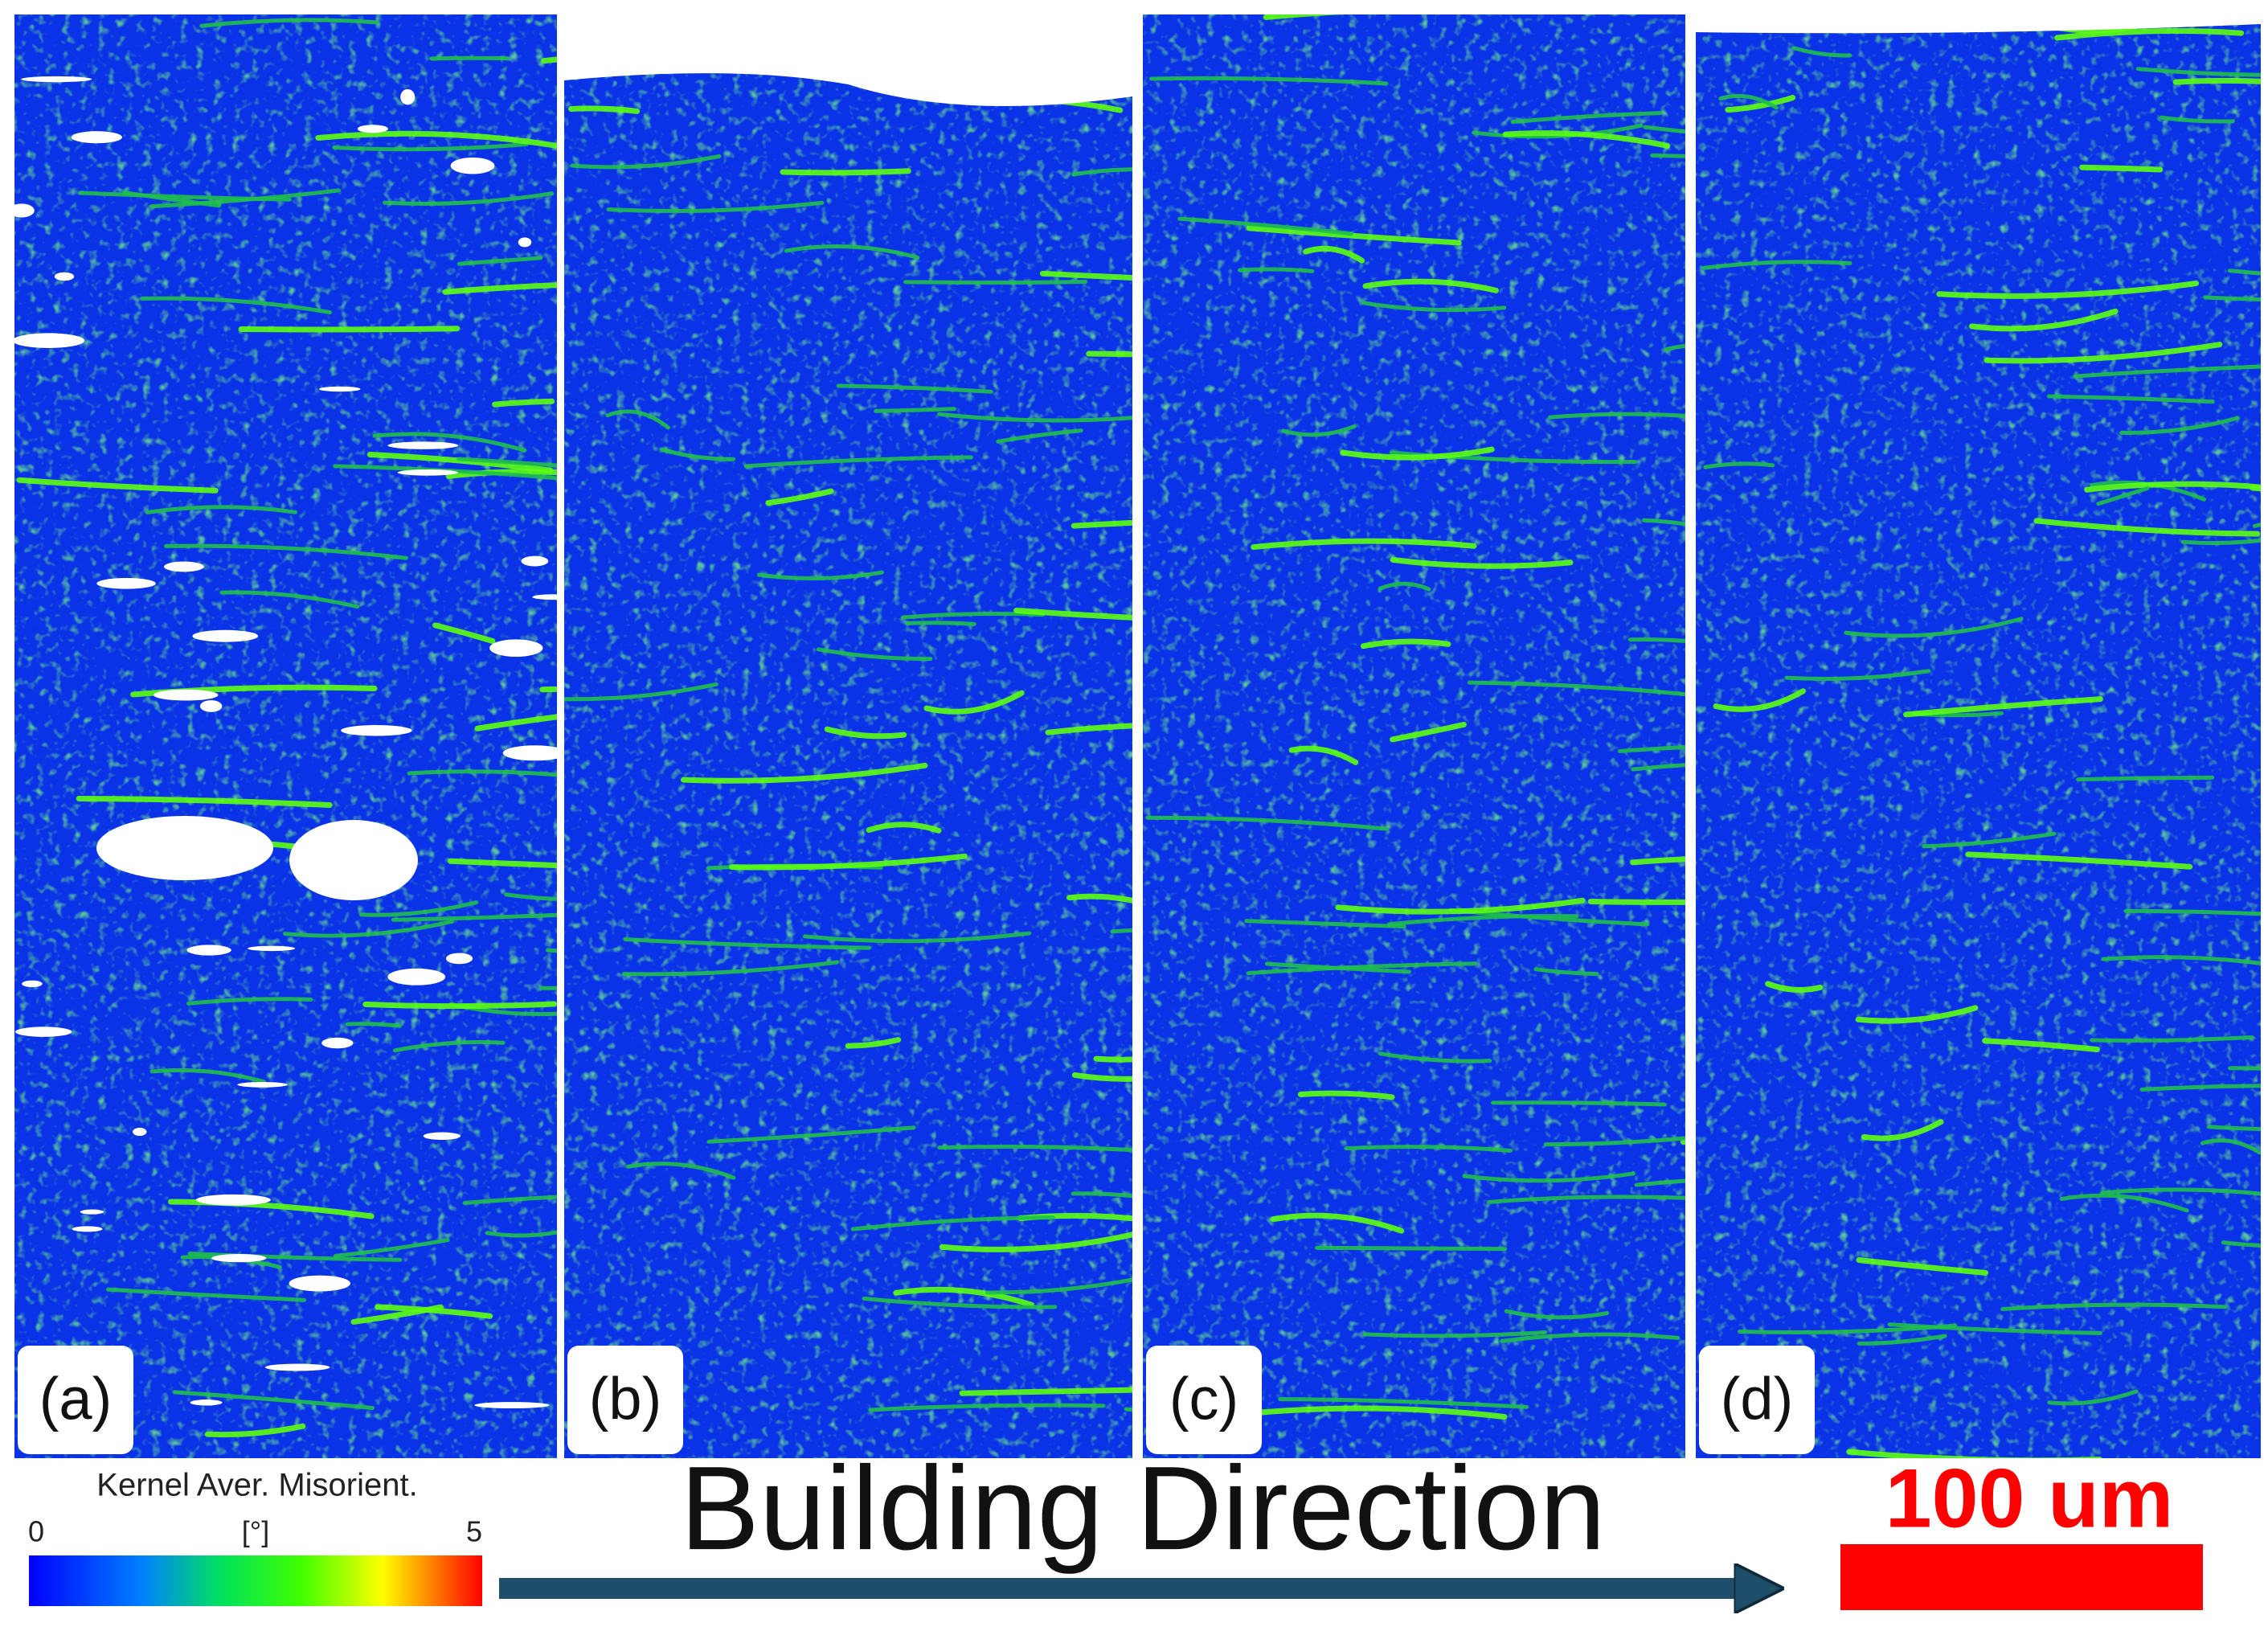 This screenshot has width=2268, height=1627. What do you see at coordinates (255, 1531) in the screenshot?
I see `colorbar-unit: [°]` at bounding box center [255, 1531].